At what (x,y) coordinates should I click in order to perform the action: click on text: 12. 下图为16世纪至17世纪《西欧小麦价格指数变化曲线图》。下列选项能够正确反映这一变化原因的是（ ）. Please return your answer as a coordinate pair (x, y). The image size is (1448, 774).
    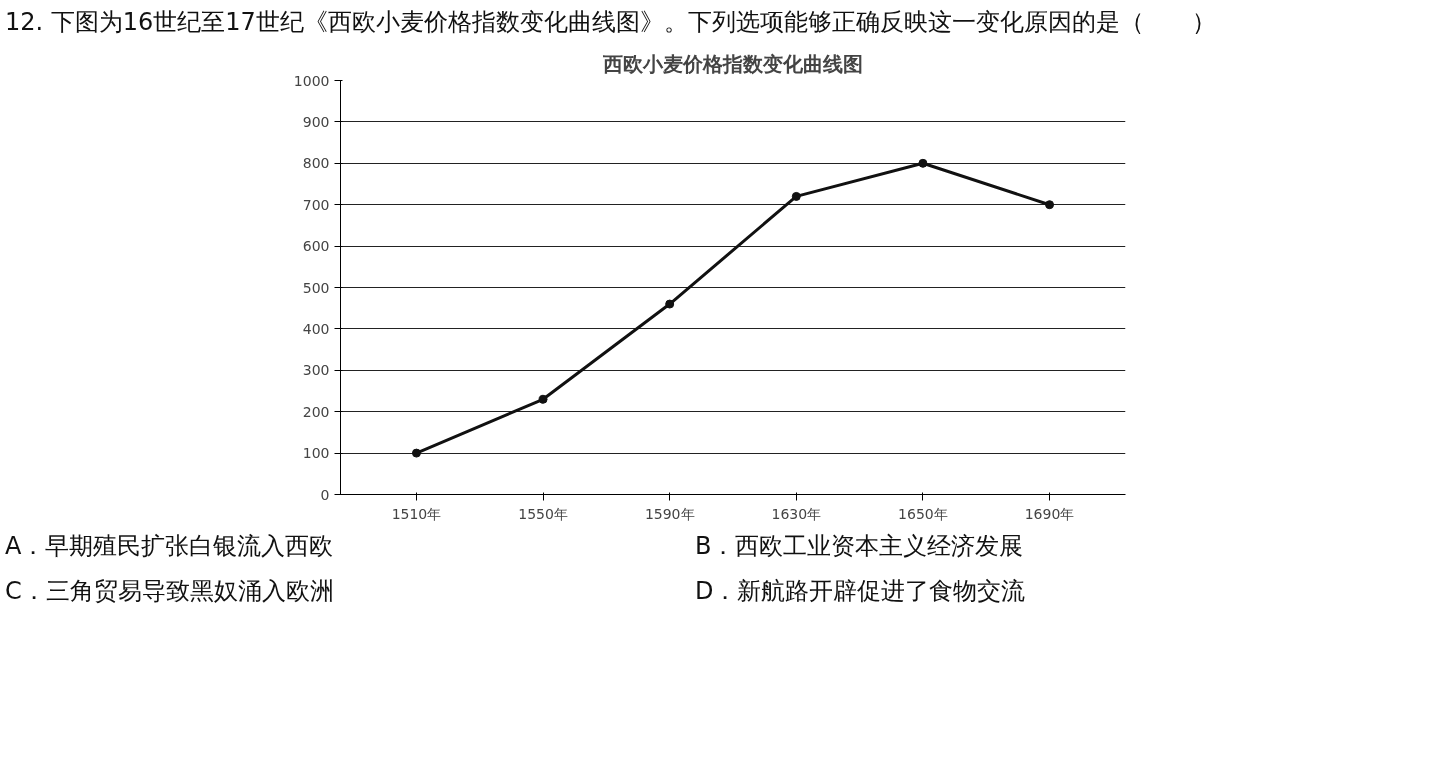
    Looking at the image, I should click on (610, 22).